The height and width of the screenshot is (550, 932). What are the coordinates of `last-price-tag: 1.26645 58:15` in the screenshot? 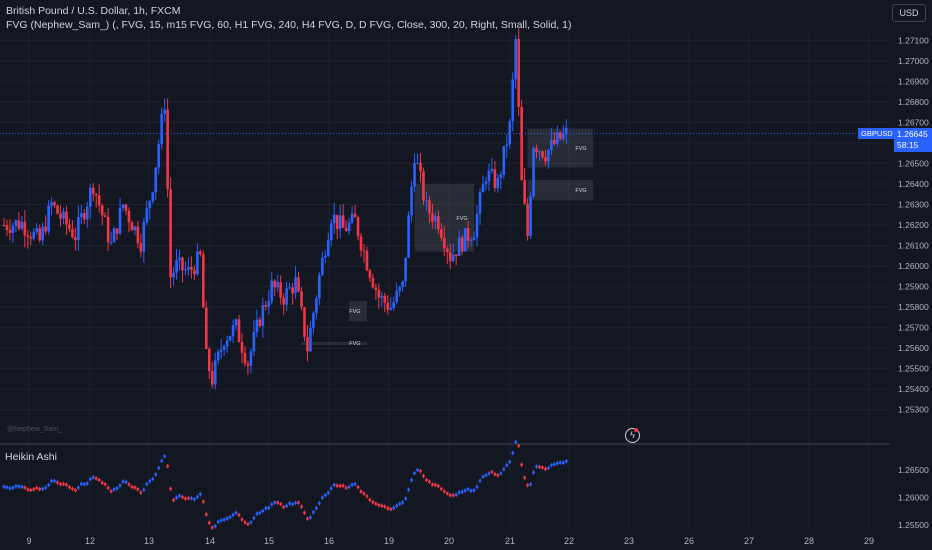 It's located at (913, 139).